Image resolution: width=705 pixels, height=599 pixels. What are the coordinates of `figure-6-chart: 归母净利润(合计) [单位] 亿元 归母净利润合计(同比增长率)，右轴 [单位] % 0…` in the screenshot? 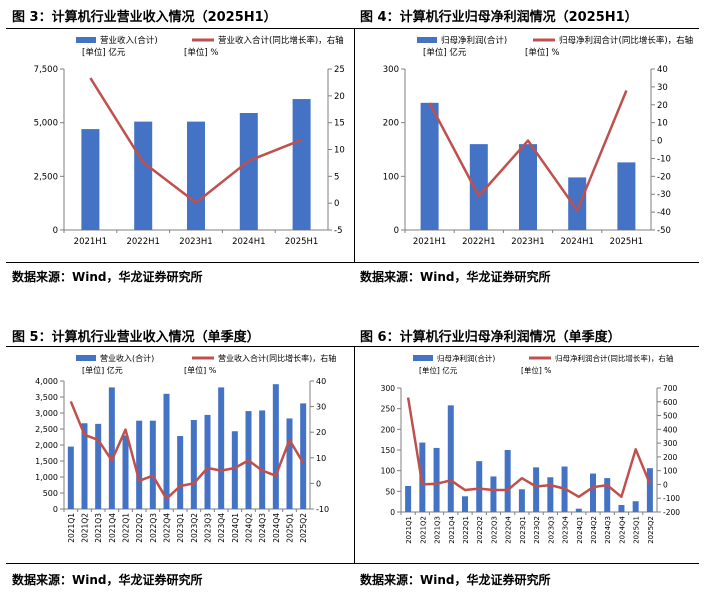 It's located at (531, 448).